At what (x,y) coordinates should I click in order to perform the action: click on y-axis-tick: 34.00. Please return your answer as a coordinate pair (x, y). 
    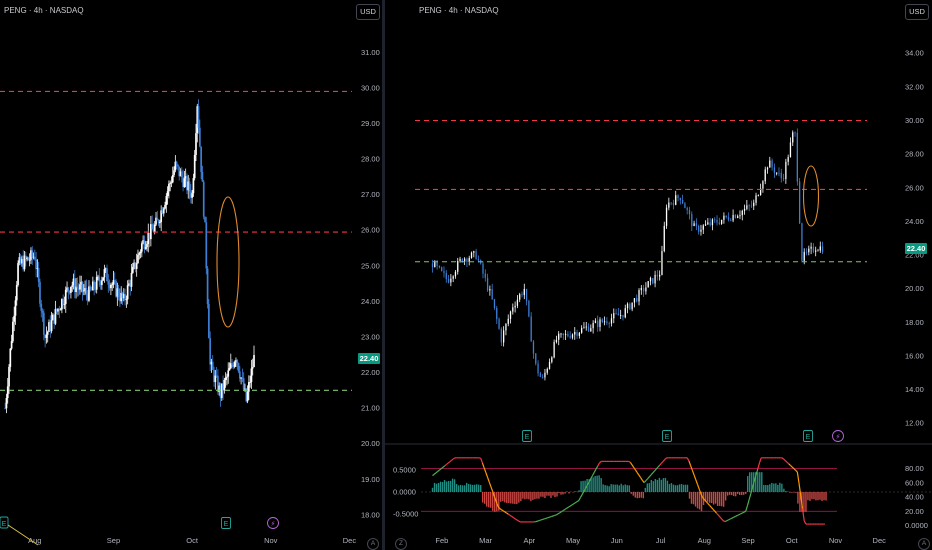
    Looking at the image, I should click on (914, 53).